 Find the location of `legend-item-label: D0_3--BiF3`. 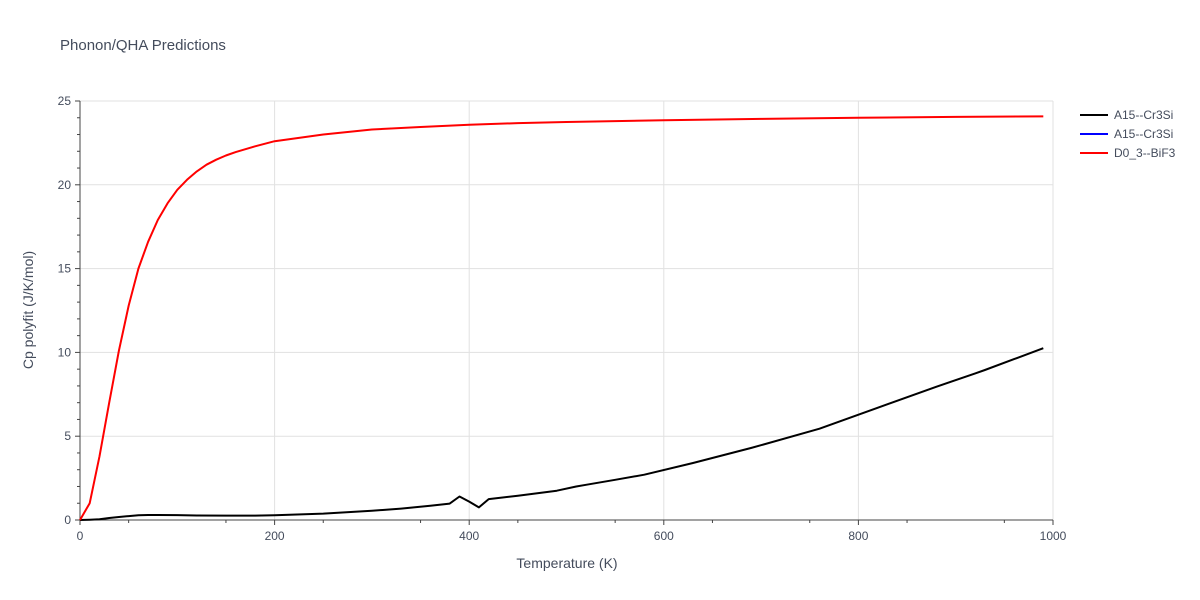

legend-item-label: D0_3--BiF3 is located at coordinates (1145, 153).